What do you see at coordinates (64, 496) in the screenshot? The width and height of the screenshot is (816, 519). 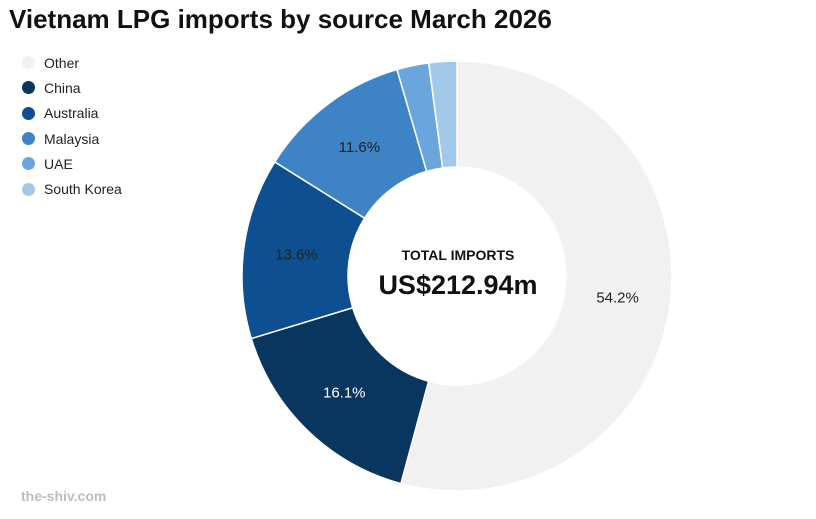 I see `source-credit: the-shiv.com` at bounding box center [64, 496].